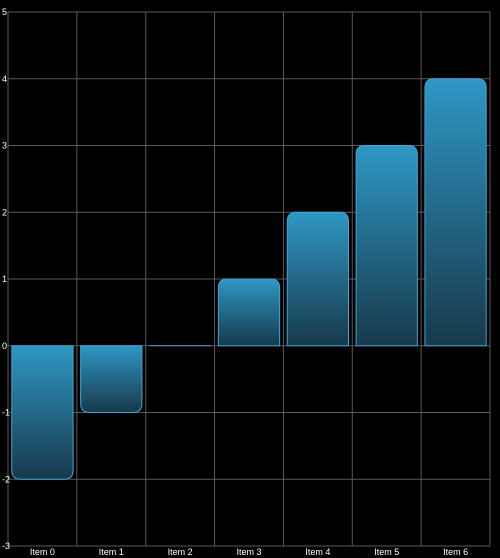 This screenshot has width=500, height=558. What do you see at coordinates (4, 346) in the screenshot?
I see `y-tick-label: 0` at bounding box center [4, 346].